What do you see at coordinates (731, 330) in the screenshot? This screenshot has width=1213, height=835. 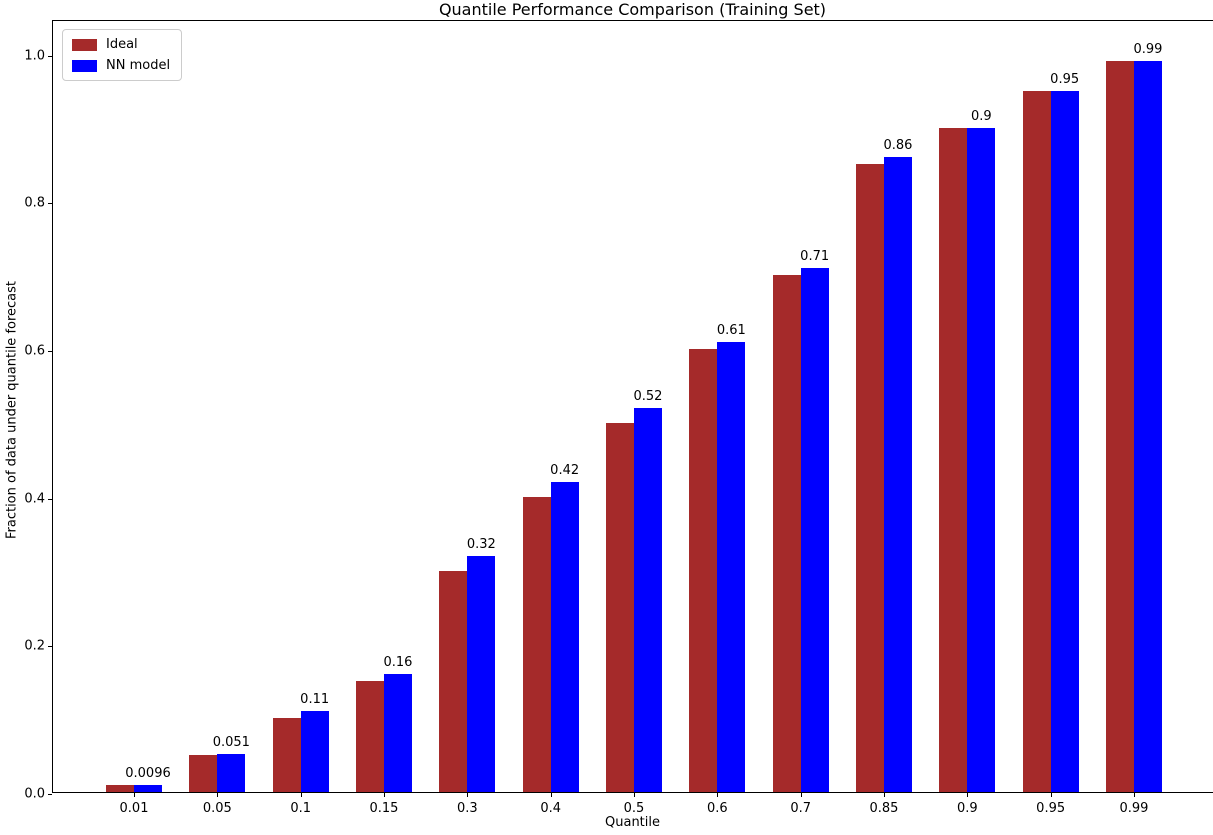 I see `bar-value-label: 0.61` at bounding box center [731, 330].